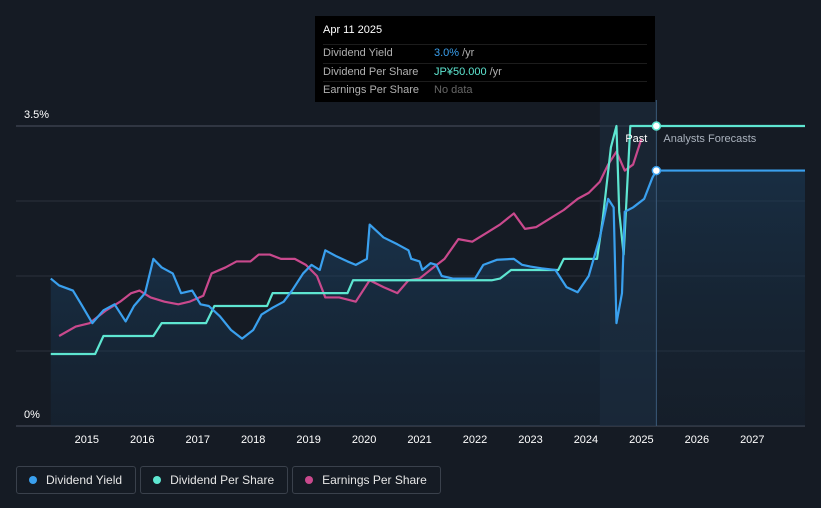 The image size is (821, 508). What do you see at coordinates (636, 139) in the screenshot?
I see `past-label: Past` at bounding box center [636, 139].